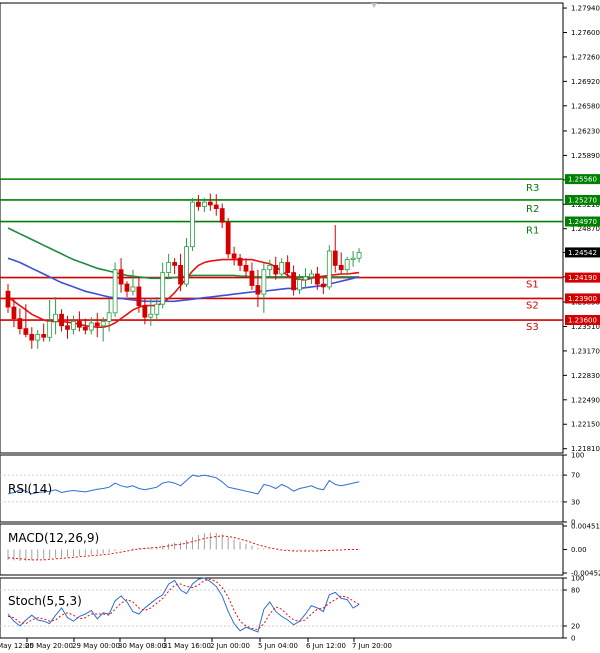  I want to click on rsi-tick-label: 0, so click(573, 523).